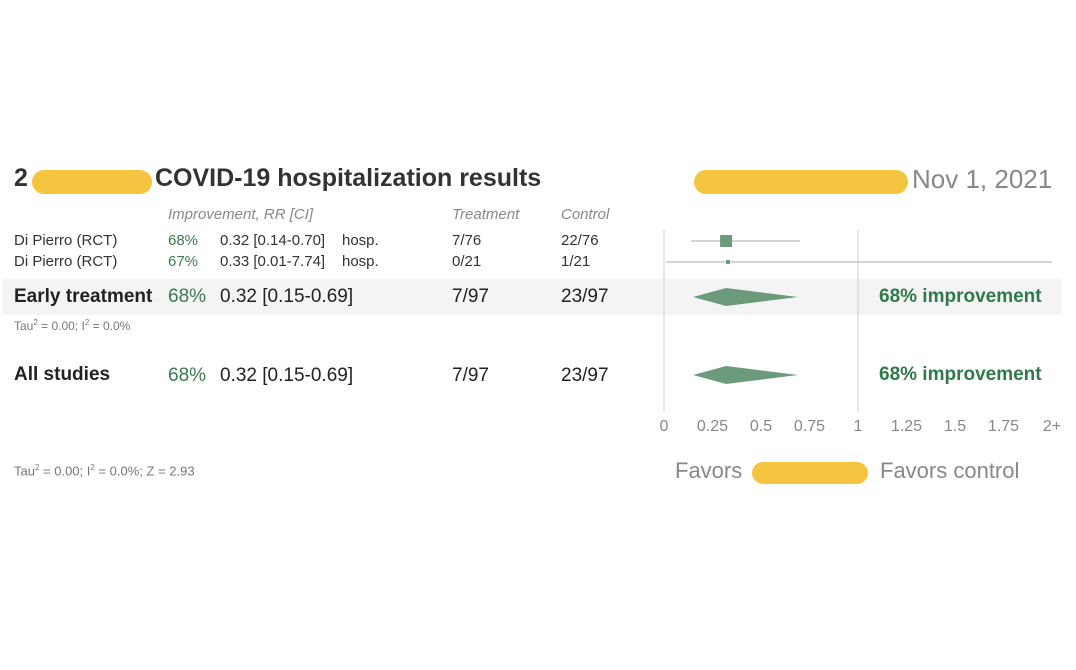 The image size is (1076, 670). What do you see at coordinates (585, 296) in the screenshot?
I see `early-control-count: 23/97` at bounding box center [585, 296].